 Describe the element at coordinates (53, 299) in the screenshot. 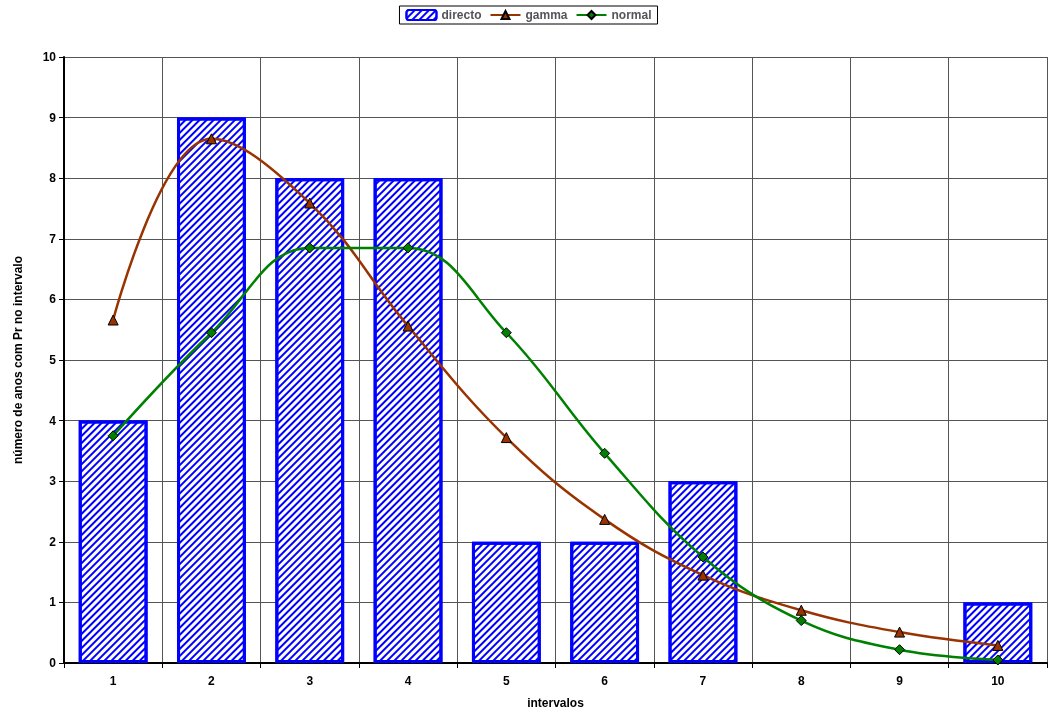

I see `y-tick-label: 6` at that location.